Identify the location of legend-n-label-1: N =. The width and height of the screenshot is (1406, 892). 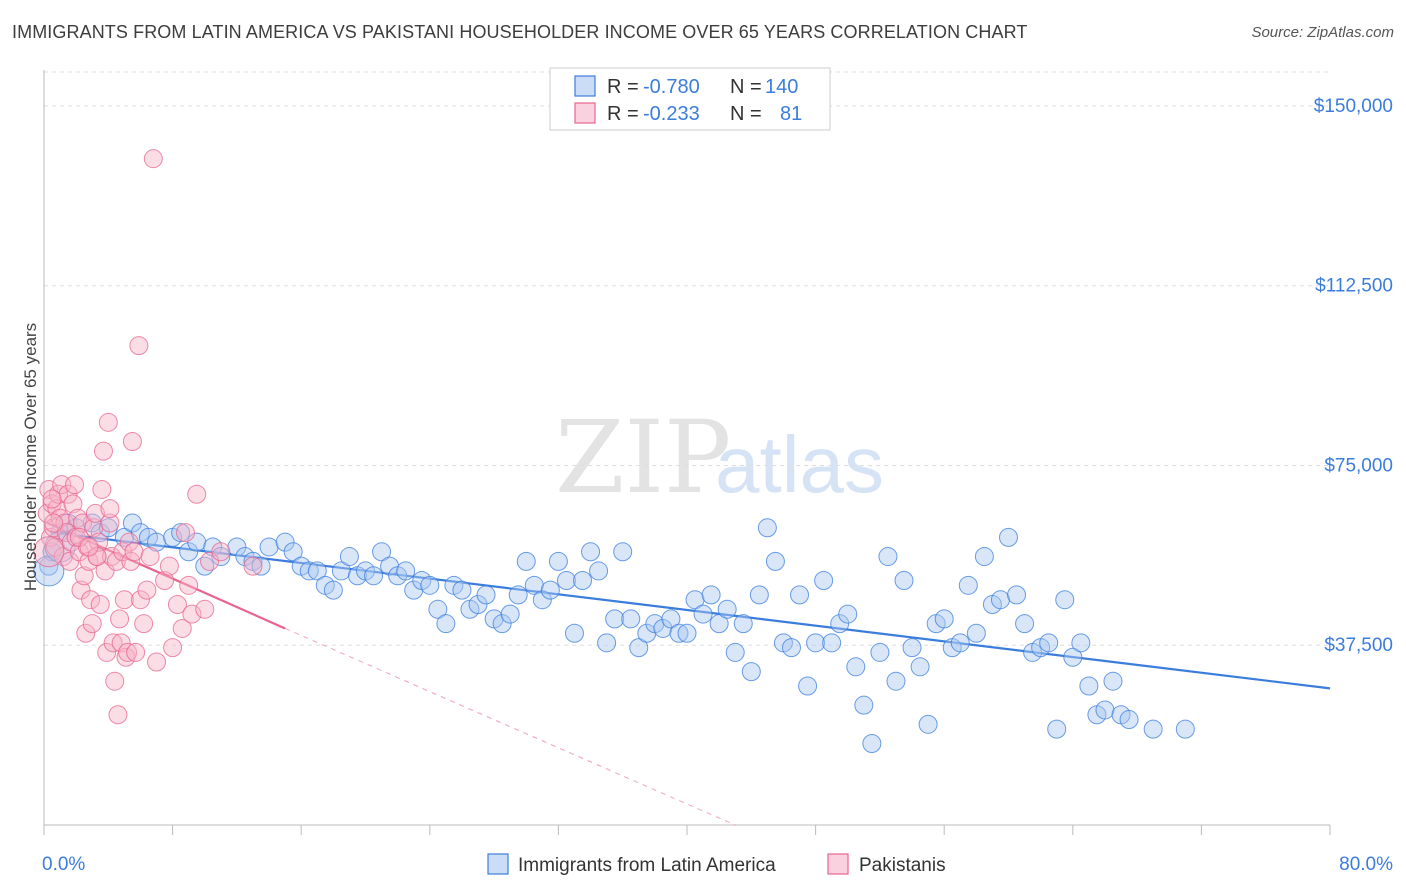
(746, 87).